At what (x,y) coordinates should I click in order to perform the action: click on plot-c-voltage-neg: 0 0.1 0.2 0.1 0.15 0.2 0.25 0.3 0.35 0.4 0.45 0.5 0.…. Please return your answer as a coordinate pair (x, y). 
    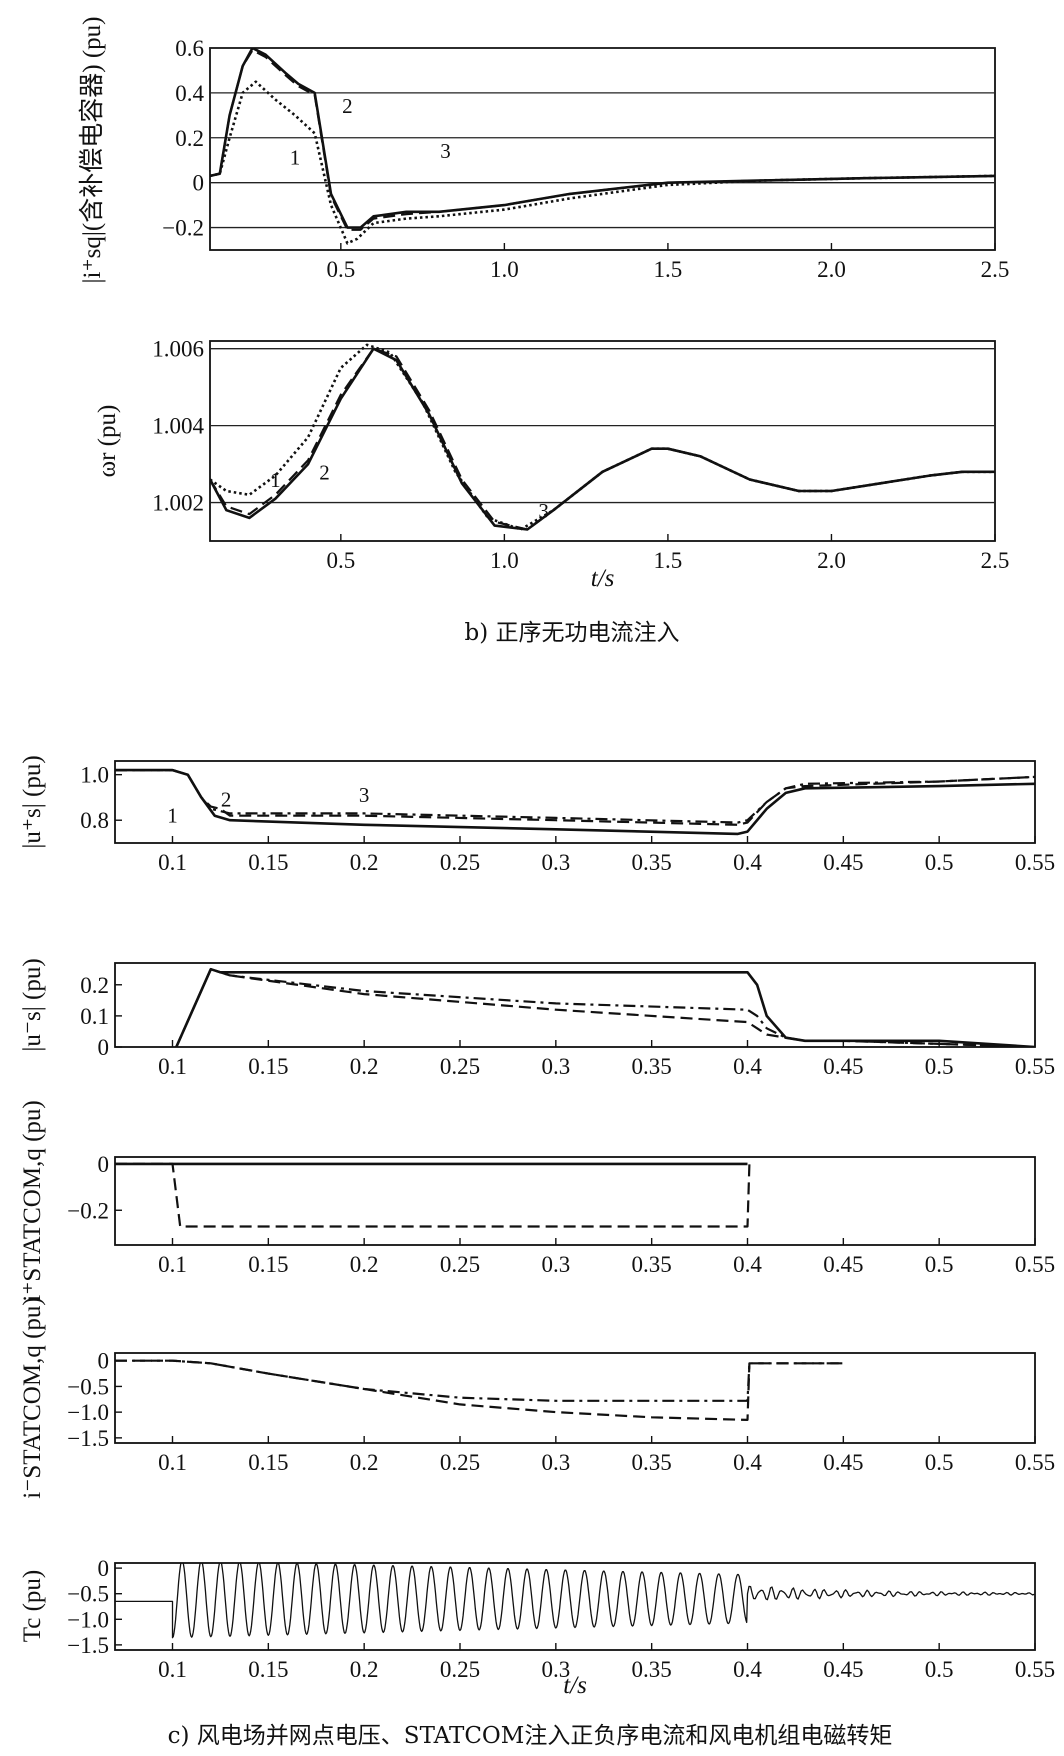
    Looking at the image, I should click on (537, 1018).